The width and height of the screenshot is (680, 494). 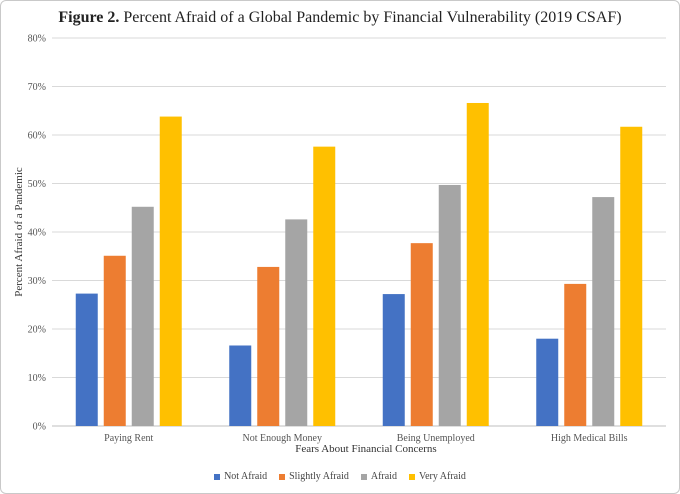 I want to click on y-tick-label: 70%, so click(x=37, y=87).